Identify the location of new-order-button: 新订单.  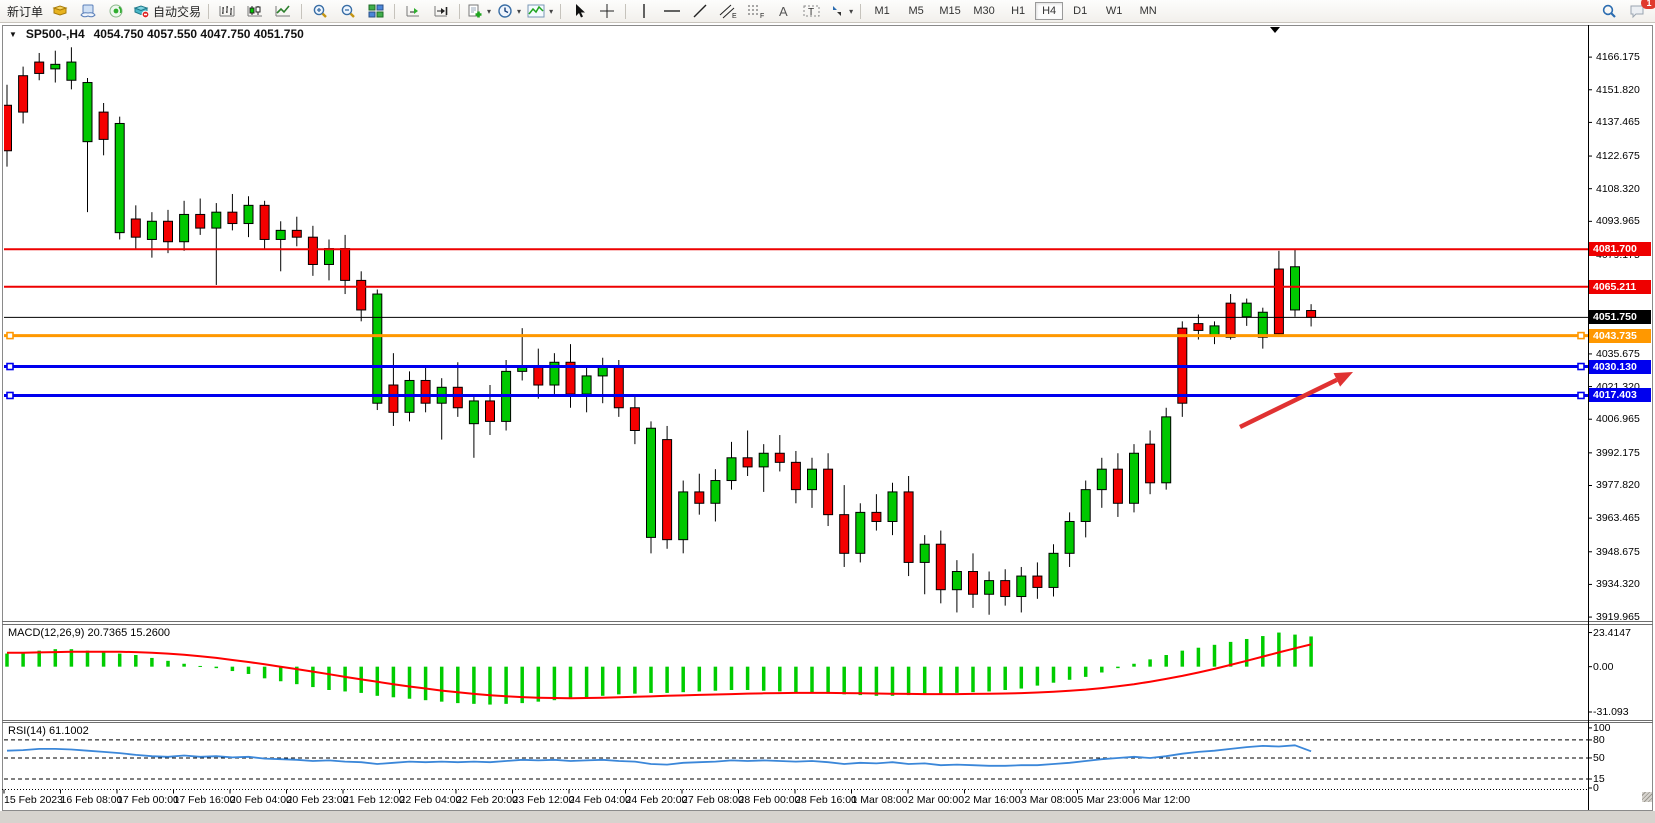
(25, 11).